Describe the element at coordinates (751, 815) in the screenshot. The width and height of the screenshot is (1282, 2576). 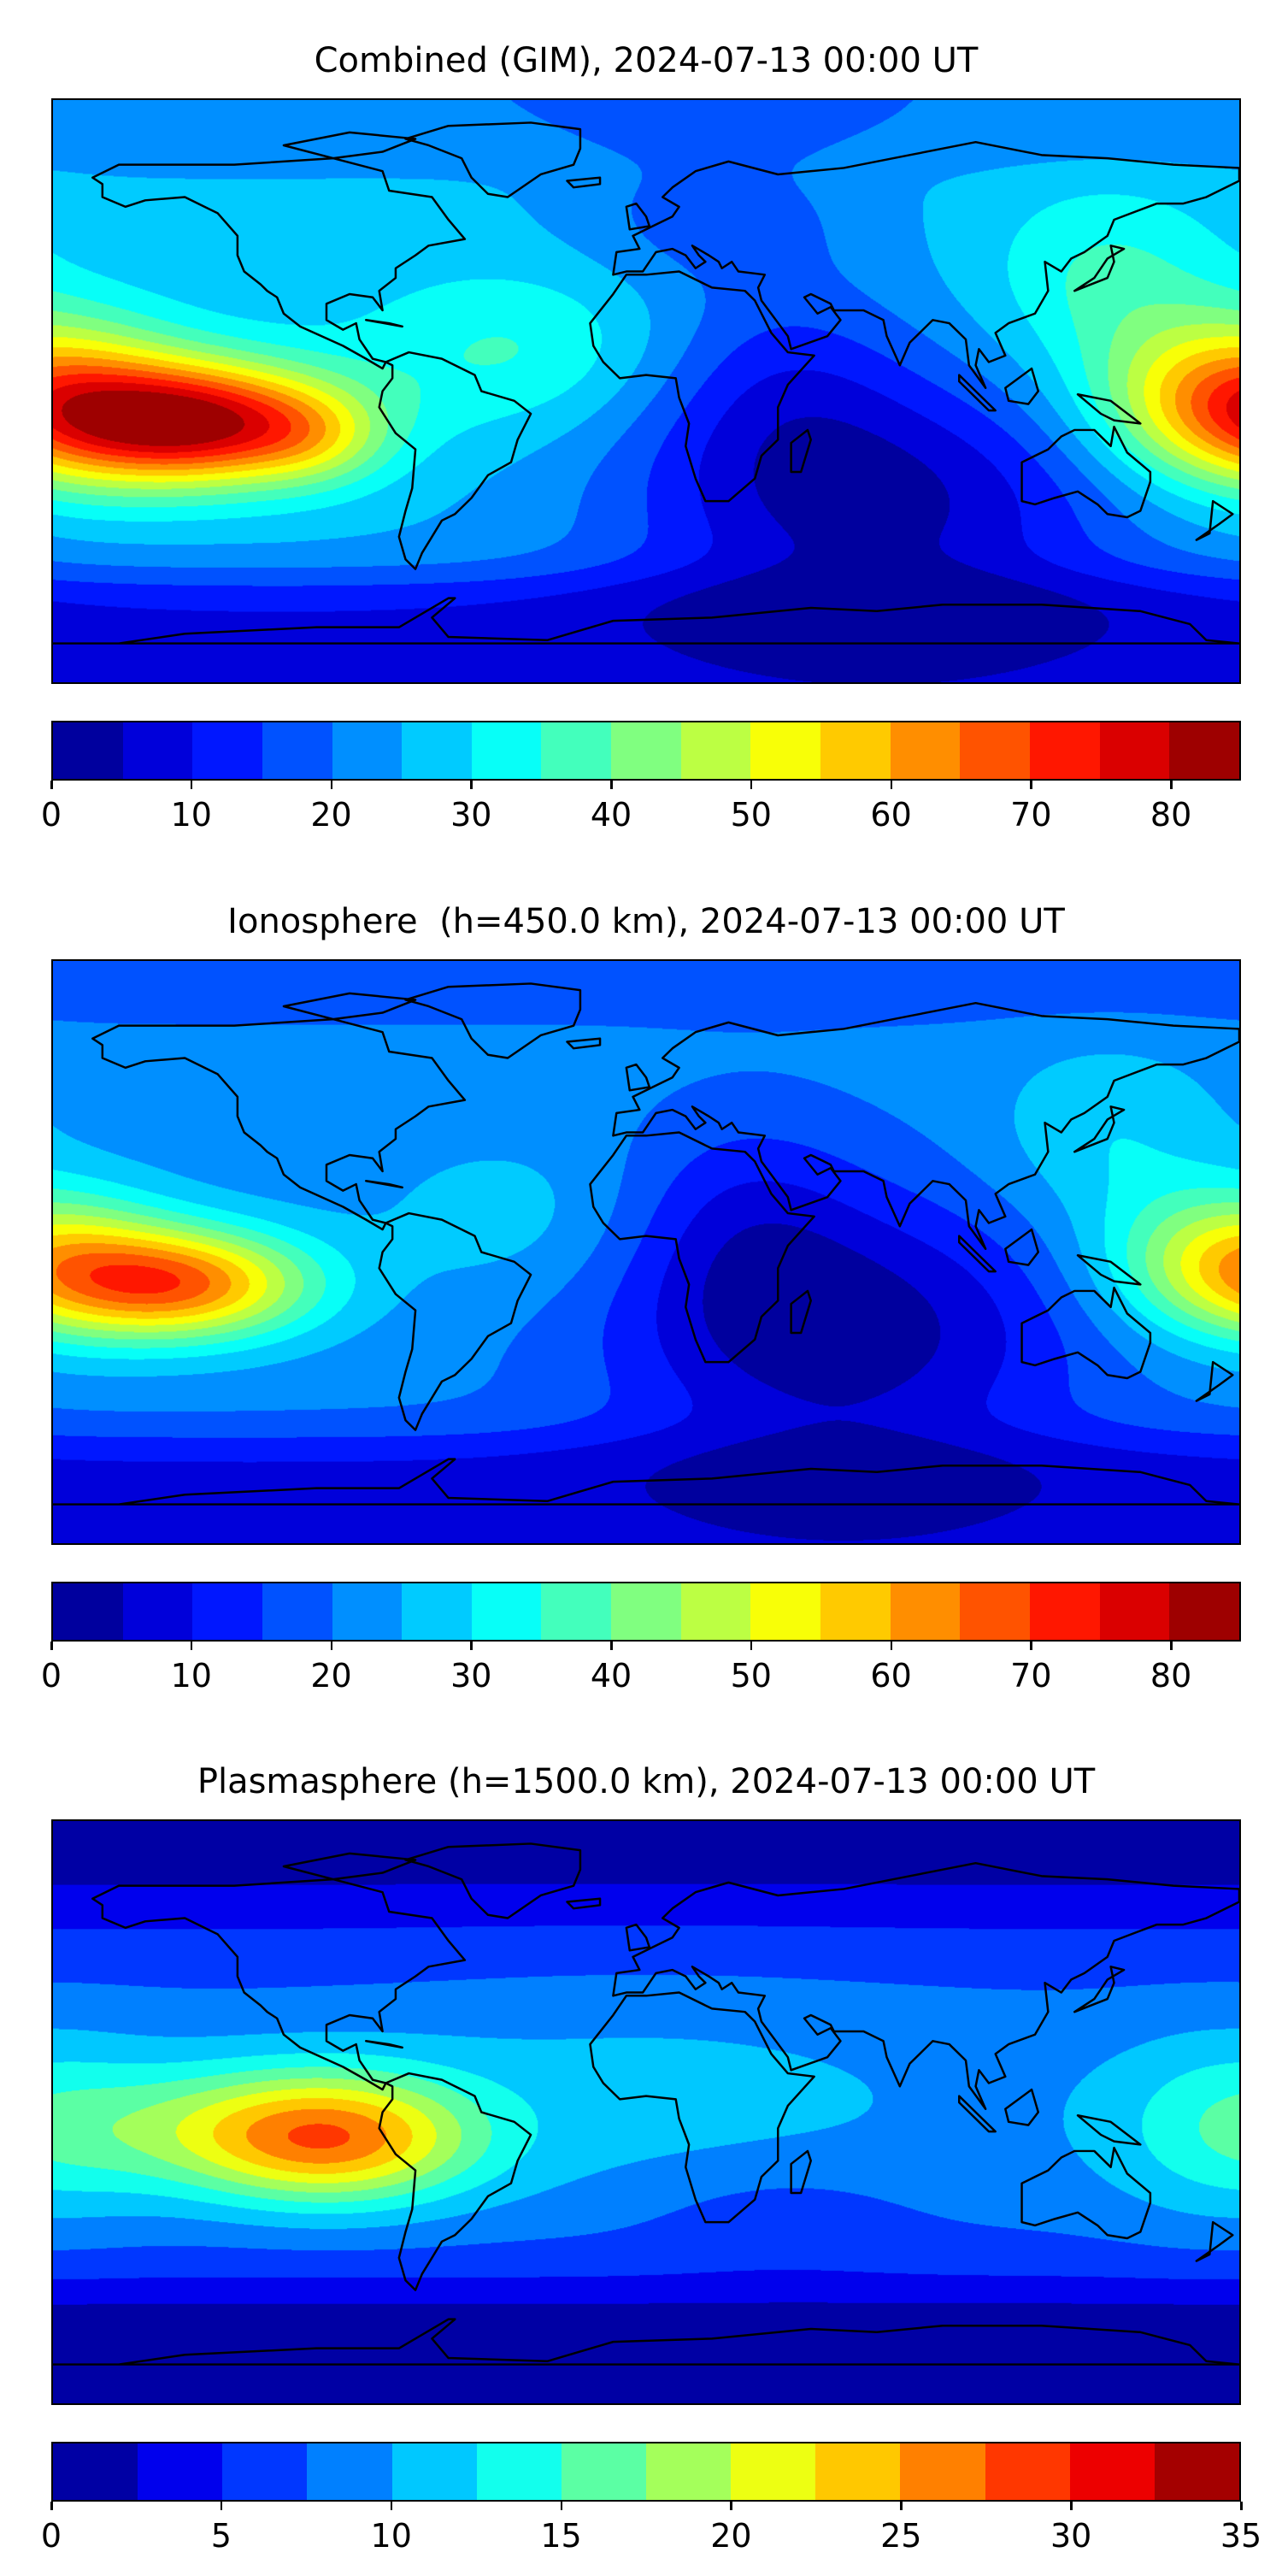
I see `tick-label: 50` at that location.